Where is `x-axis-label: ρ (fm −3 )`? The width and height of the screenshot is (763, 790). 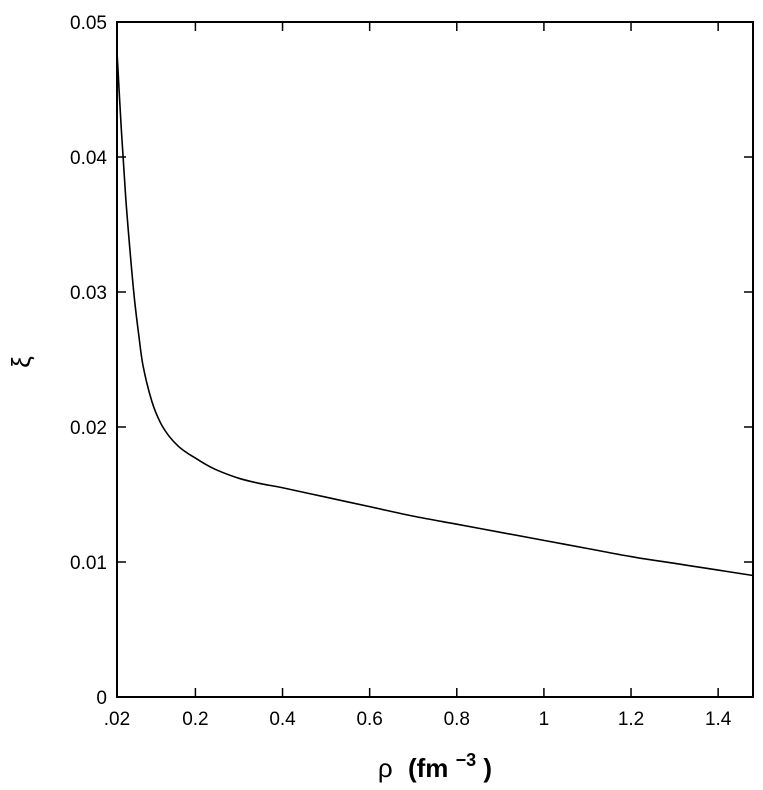 x-axis-label: ρ (fm −3 ) is located at coordinates (435, 762).